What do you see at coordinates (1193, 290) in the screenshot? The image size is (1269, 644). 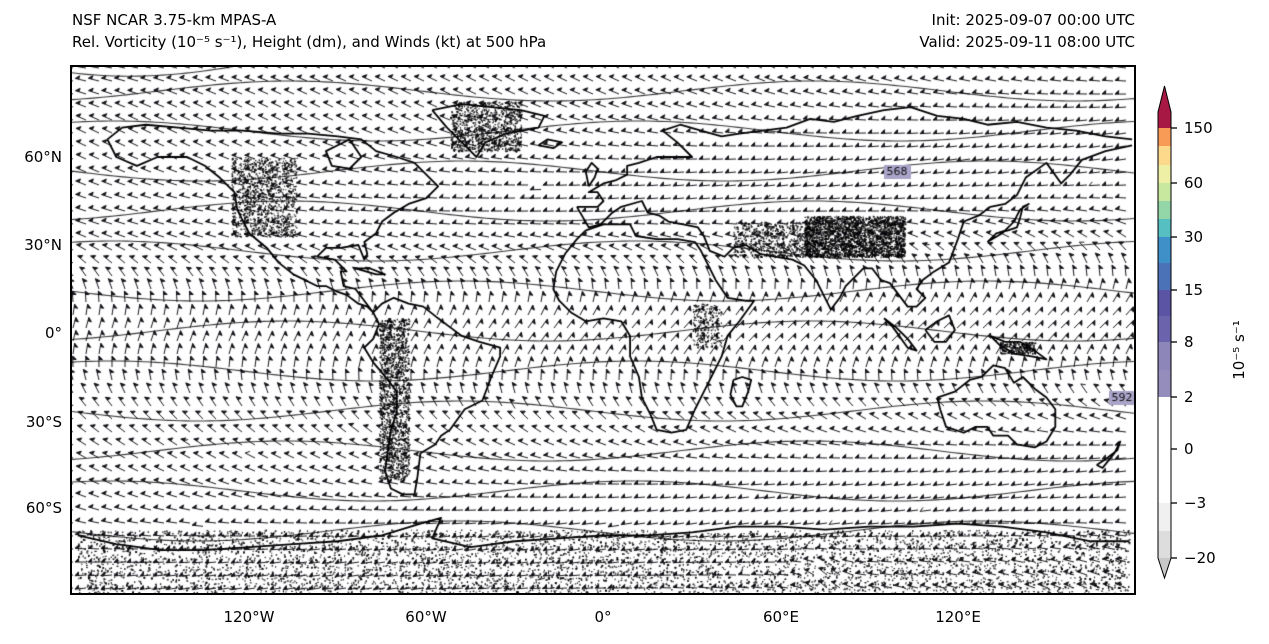 I see `colorbar-tick-label: 15` at bounding box center [1193, 290].